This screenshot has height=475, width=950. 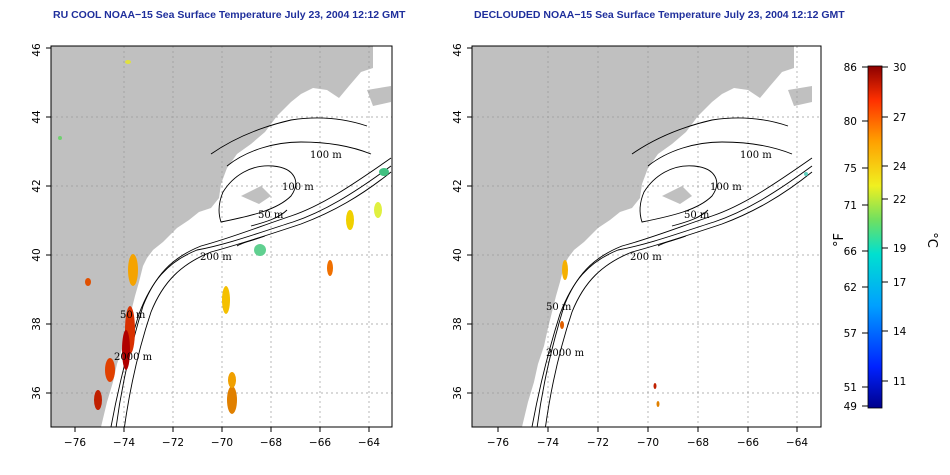 I want to click on f-tick-label: 57, so click(x=850, y=334).